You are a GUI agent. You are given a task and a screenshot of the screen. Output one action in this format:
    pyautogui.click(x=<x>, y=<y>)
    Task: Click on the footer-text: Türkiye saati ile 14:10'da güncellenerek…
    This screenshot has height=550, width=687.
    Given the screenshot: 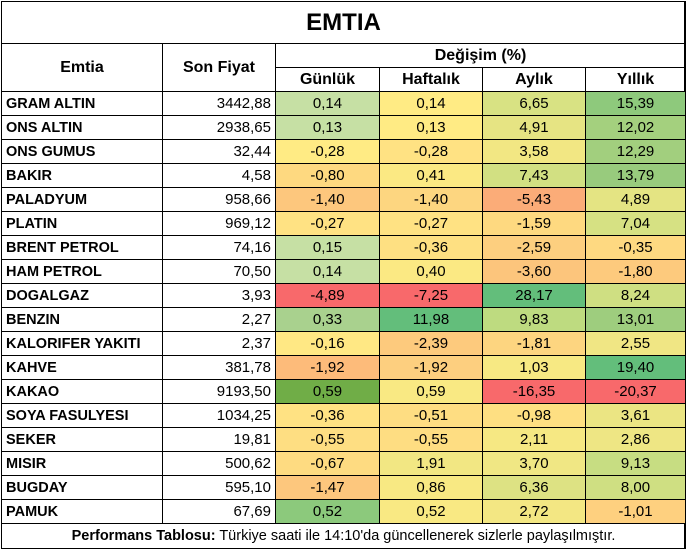 What is the action you would take?
    pyautogui.click(x=415, y=536)
    